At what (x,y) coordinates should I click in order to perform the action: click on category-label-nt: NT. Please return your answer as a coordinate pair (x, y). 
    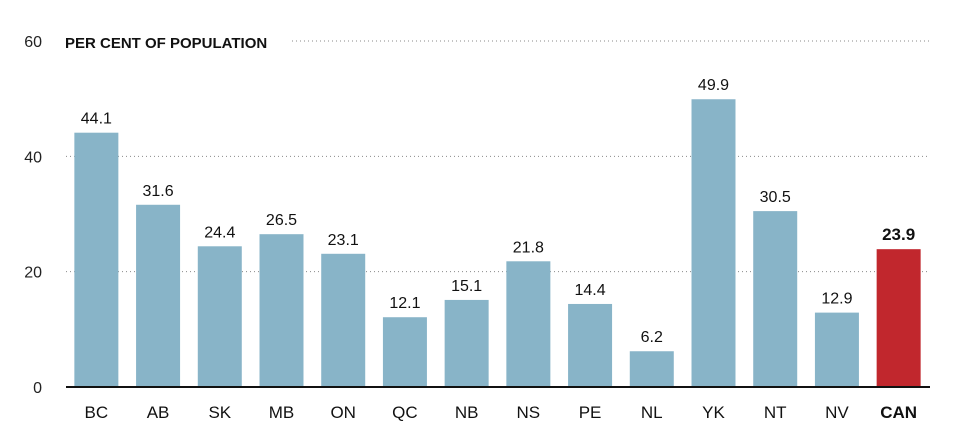
    Looking at the image, I should click on (775, 412).